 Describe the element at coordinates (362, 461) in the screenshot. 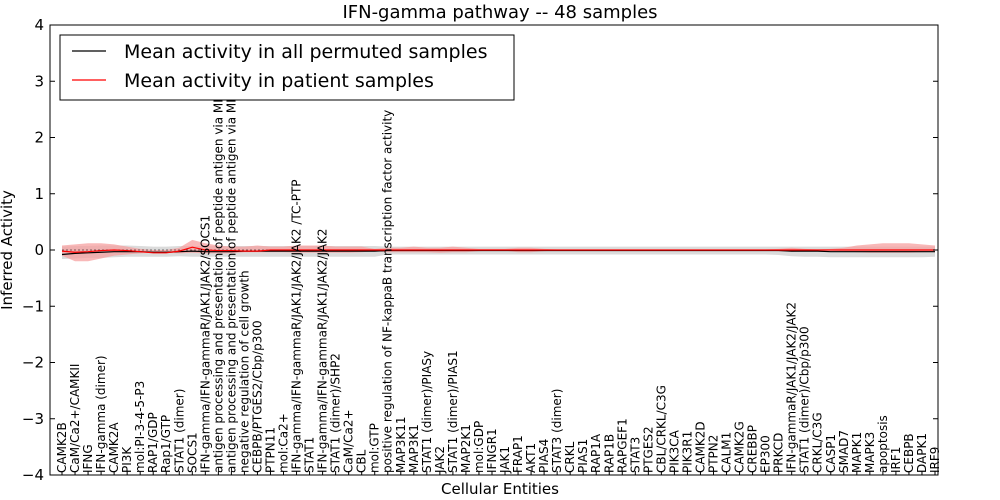

I see `x-tick-label: CBL` at that location.